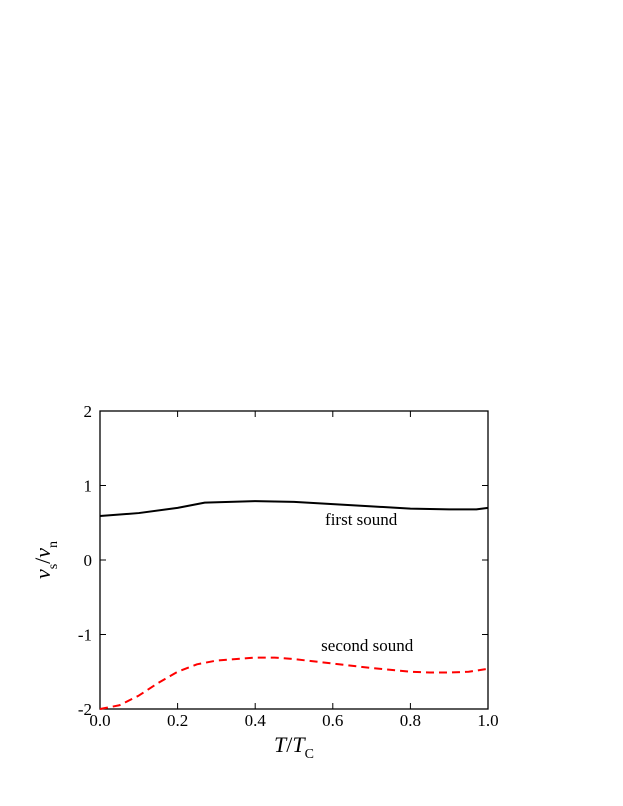  Describe the element at coordinates (256, 720) in the screenshot. I see `x-tick-label: 0.4` at that location.